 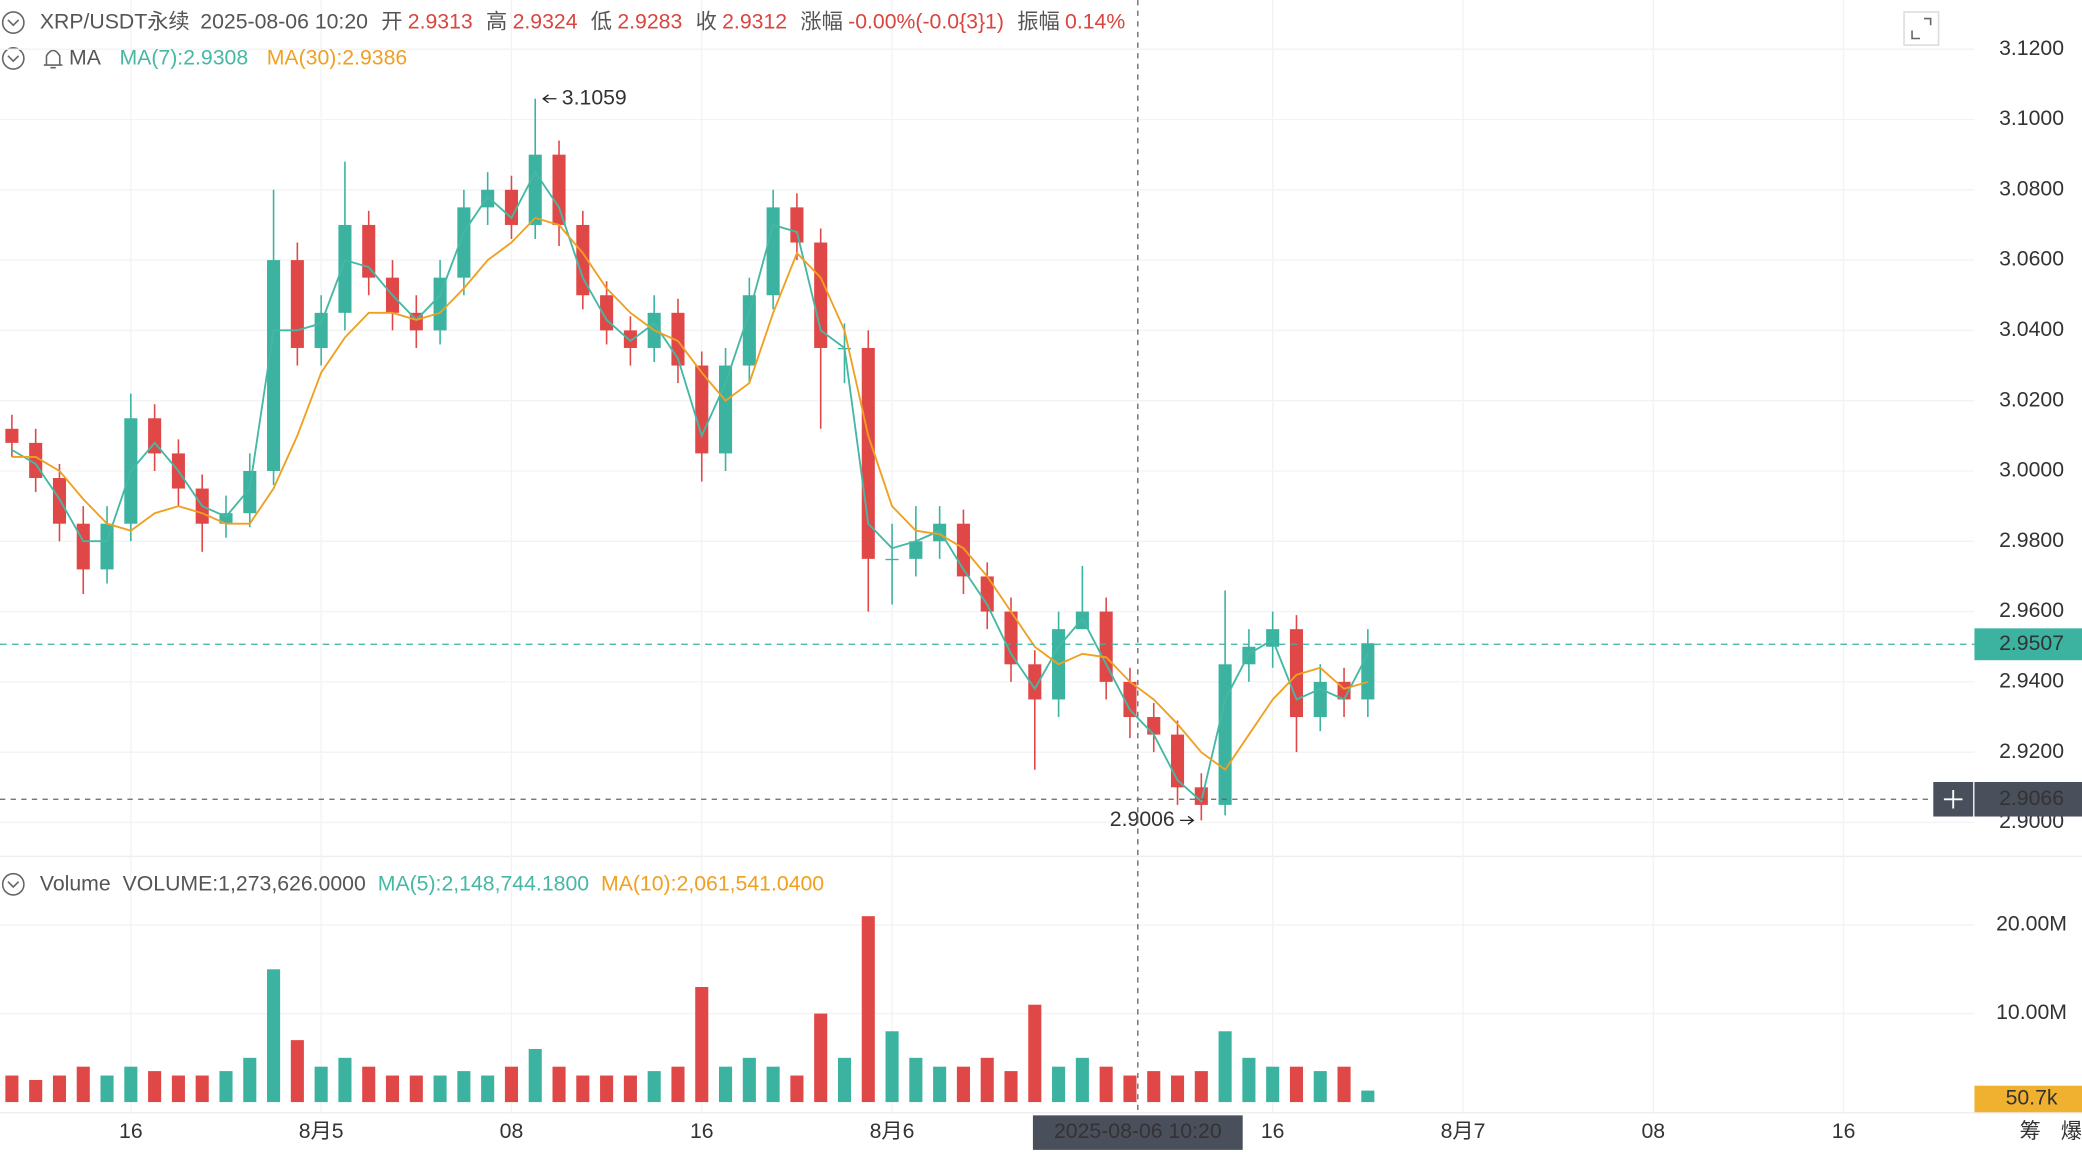 What do you see at coordinates (2031, 399) in the screenshot?
I see `y-tick-label: 3.0200` at bounding box center [2031, 399].